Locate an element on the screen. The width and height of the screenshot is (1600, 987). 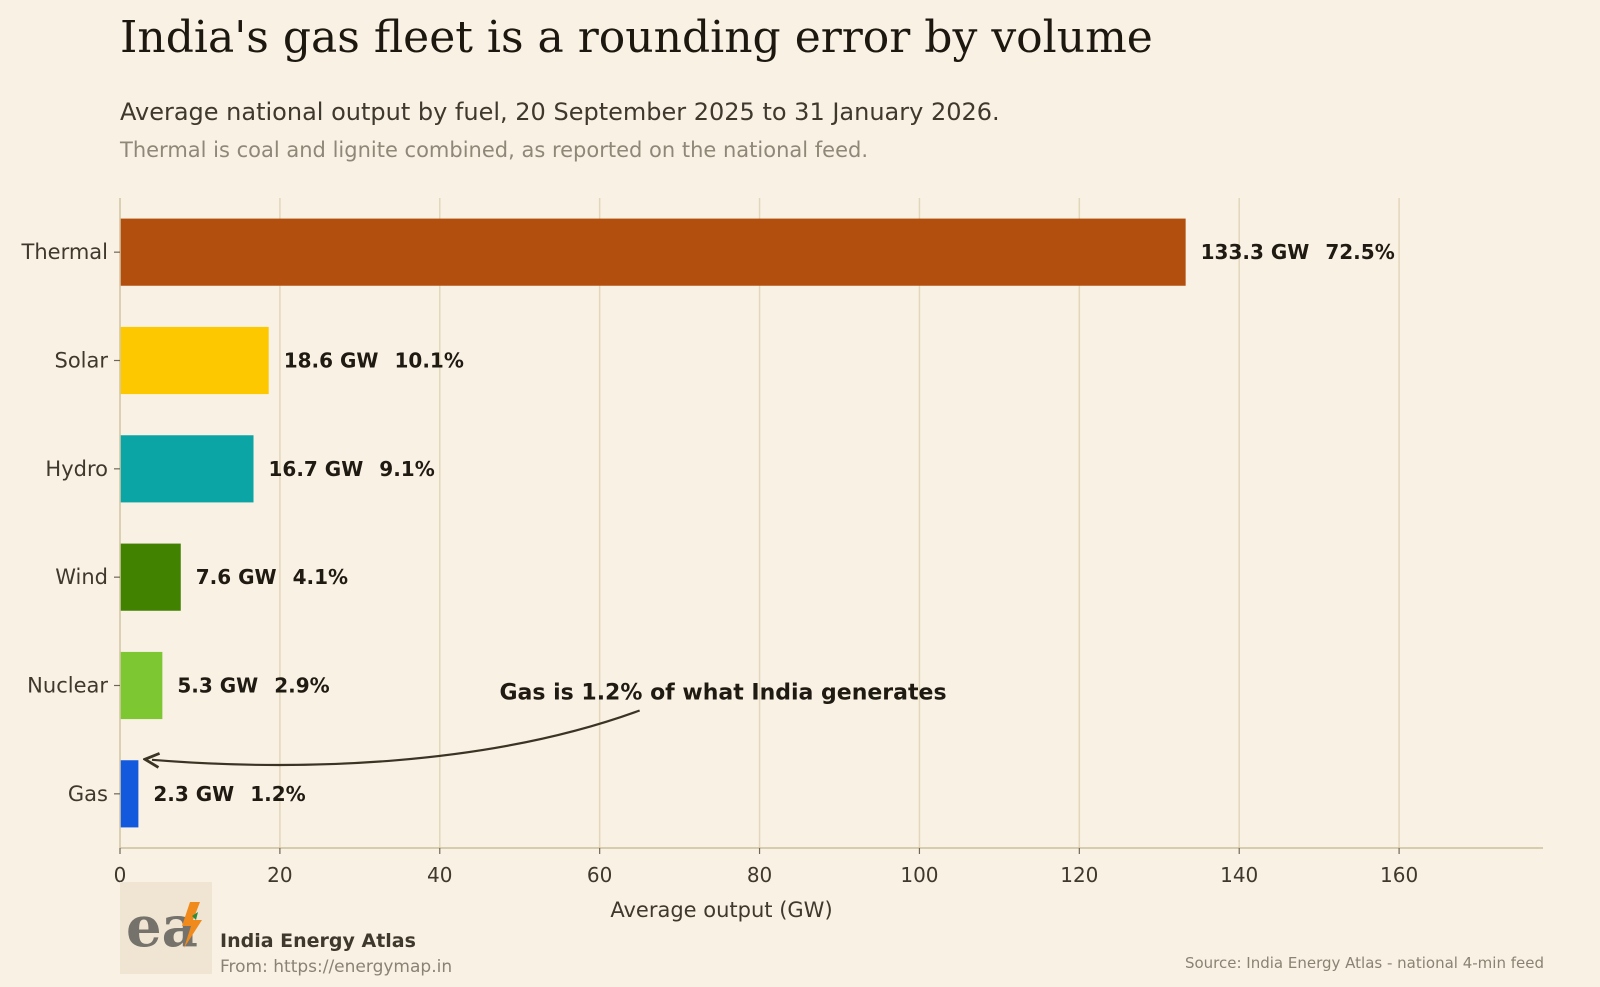
value-label-hydro: 16.7 GW is located at coordinates (316, 469).